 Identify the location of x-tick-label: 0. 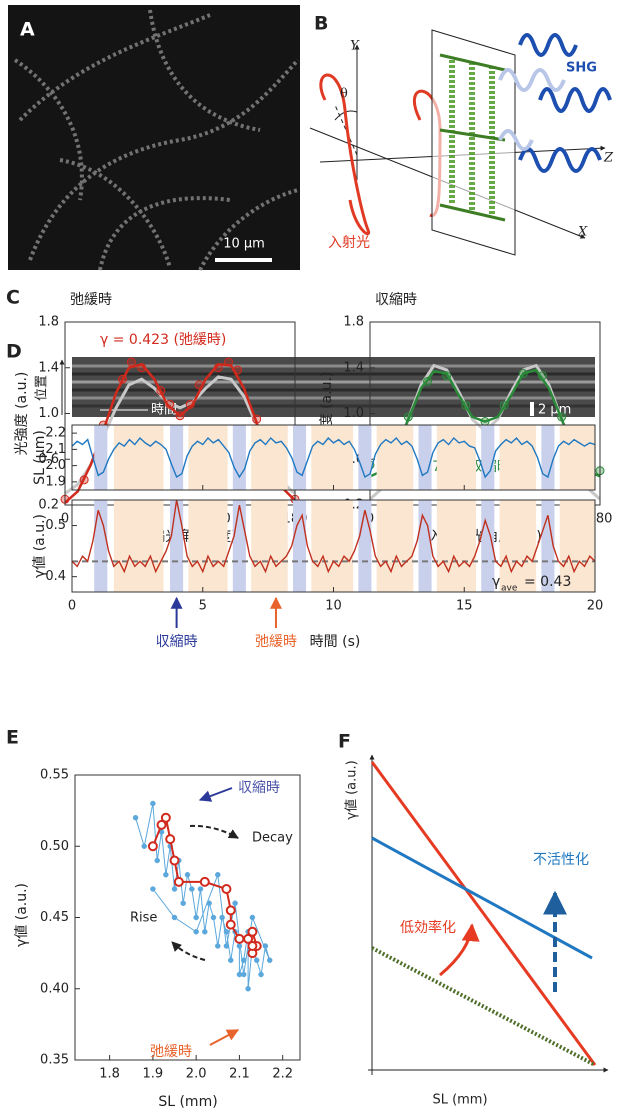
(65, 519).